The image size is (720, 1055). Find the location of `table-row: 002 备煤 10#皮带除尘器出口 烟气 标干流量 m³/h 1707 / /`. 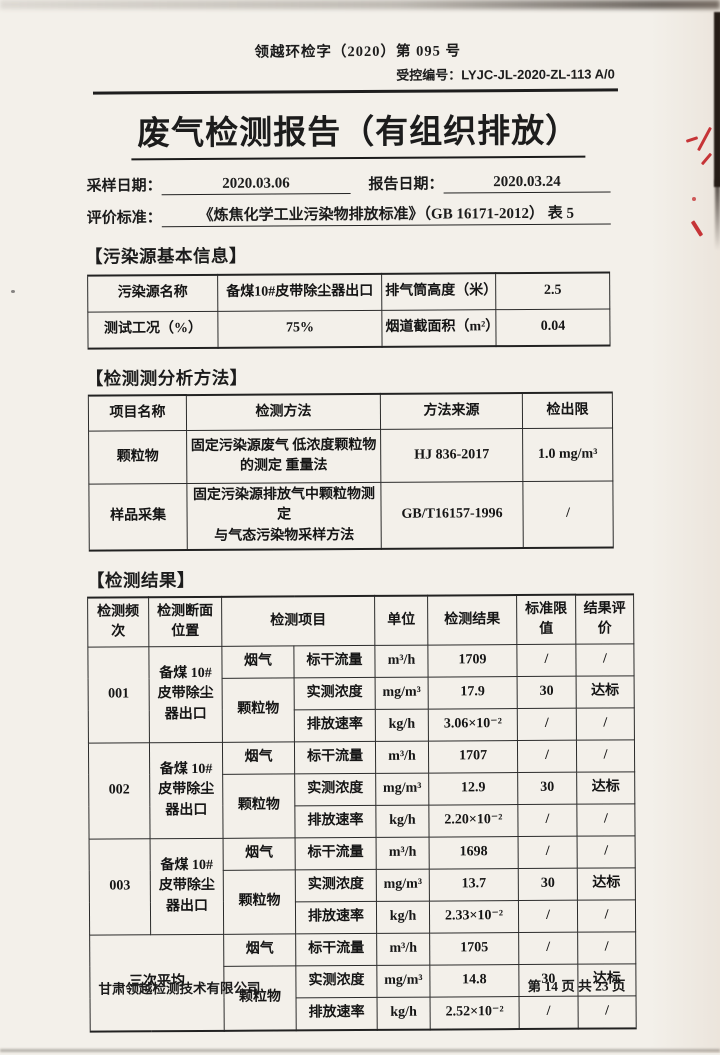

table-row: 002 备煤 10#皮带除尘器出口 烟气 标干流量 m³/h 1707 / / is located at coordinates (361, 789).